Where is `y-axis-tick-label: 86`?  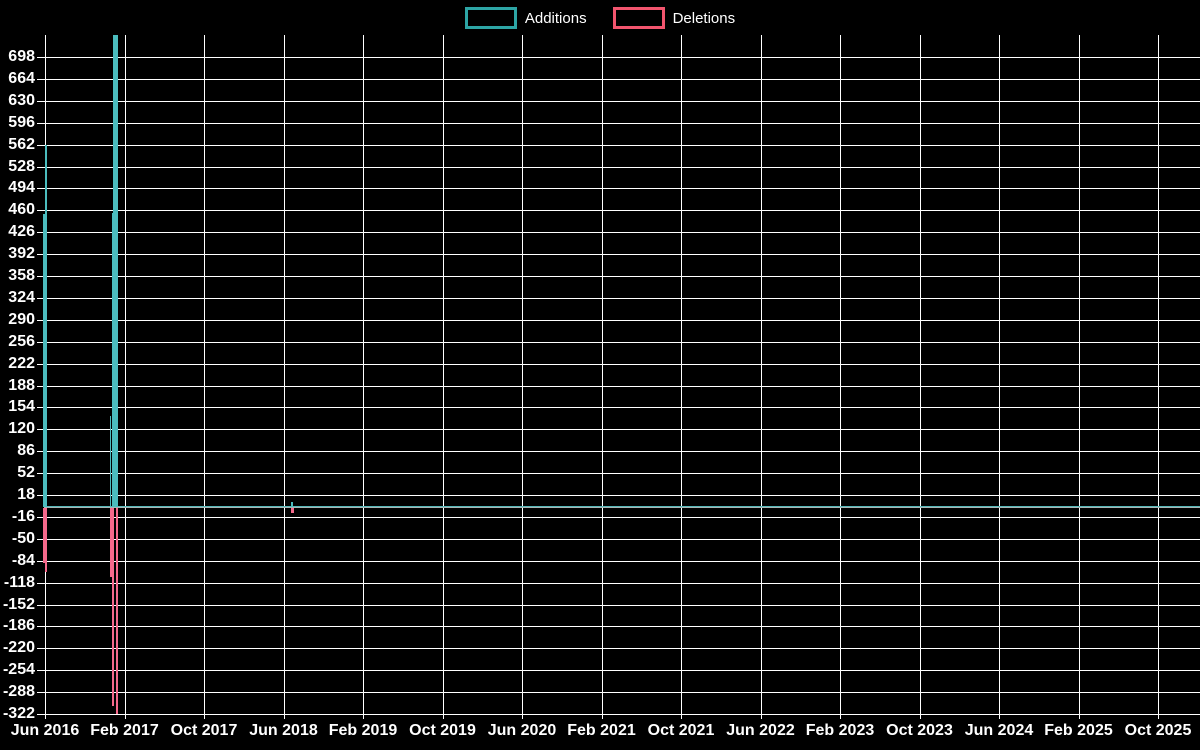 y-axis-tick-label: 86 is located at coordinates (26, 451).